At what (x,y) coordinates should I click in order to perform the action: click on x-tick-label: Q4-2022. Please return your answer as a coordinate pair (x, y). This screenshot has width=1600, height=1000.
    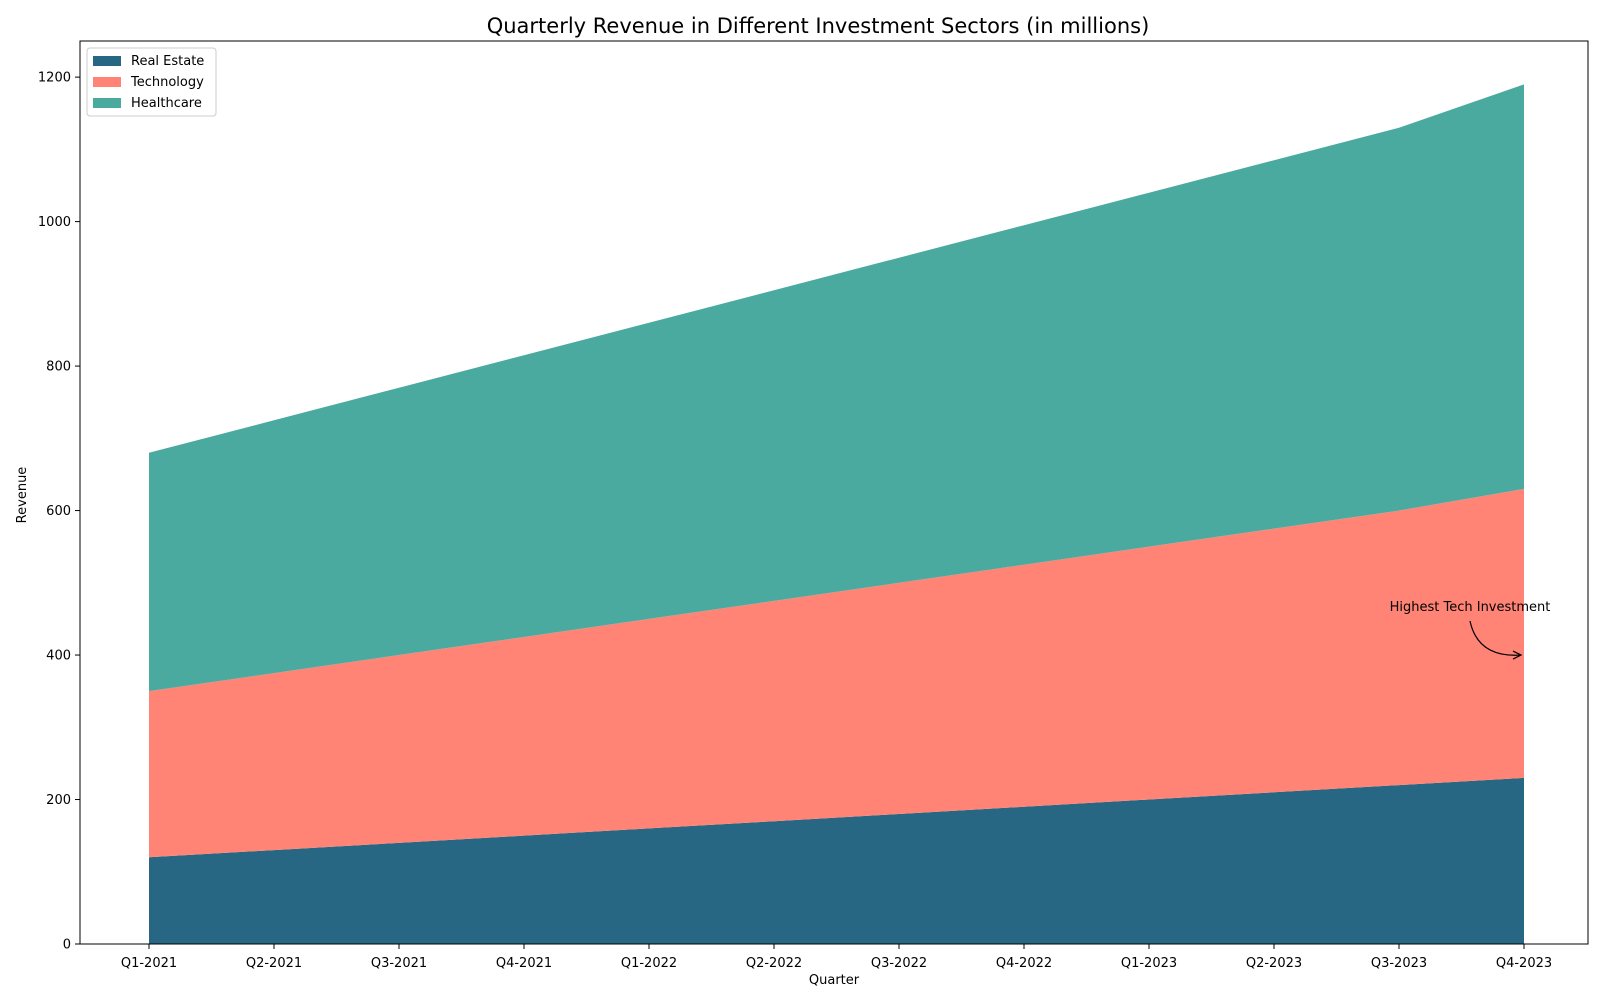
    Looking at the image, I should click on (1024, 963).